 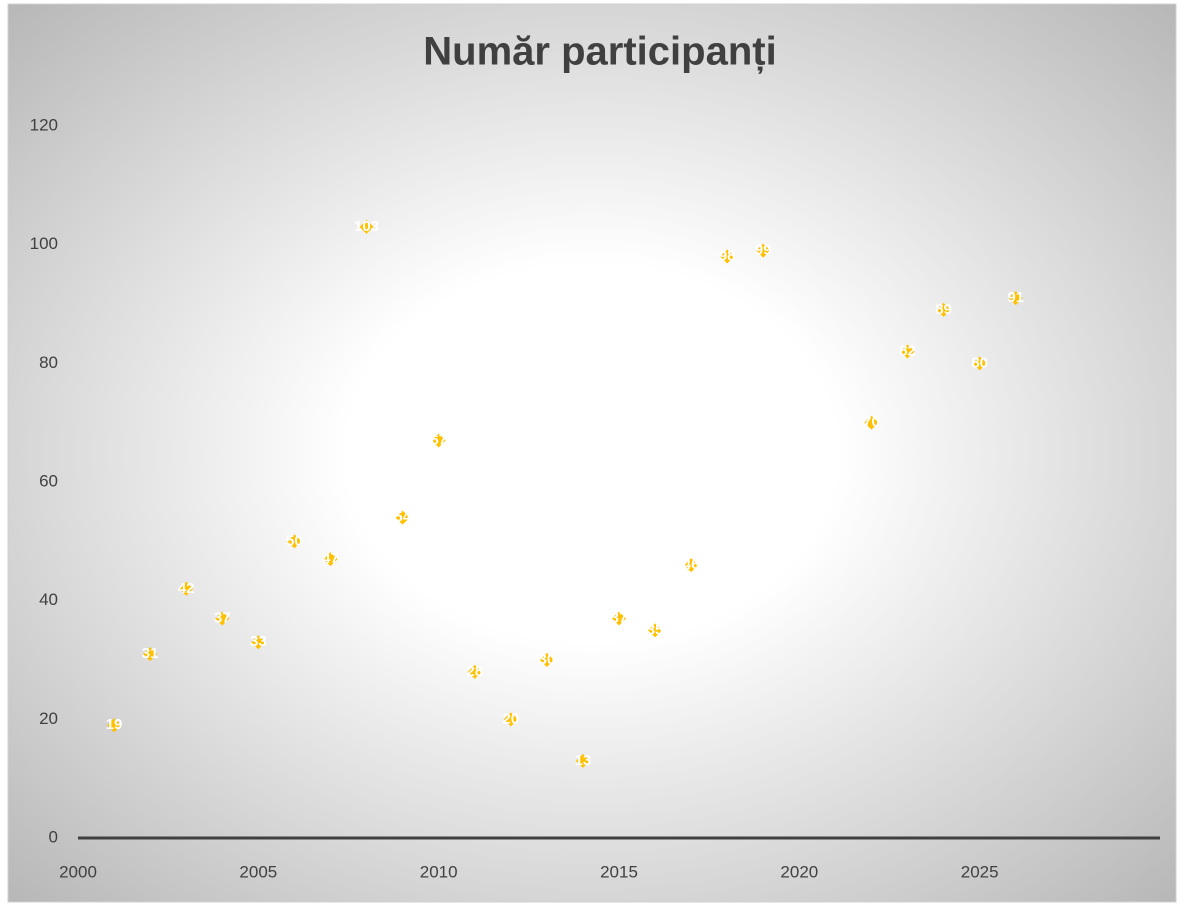 I want to click on data-label: 13, so click(x=583, y=760).